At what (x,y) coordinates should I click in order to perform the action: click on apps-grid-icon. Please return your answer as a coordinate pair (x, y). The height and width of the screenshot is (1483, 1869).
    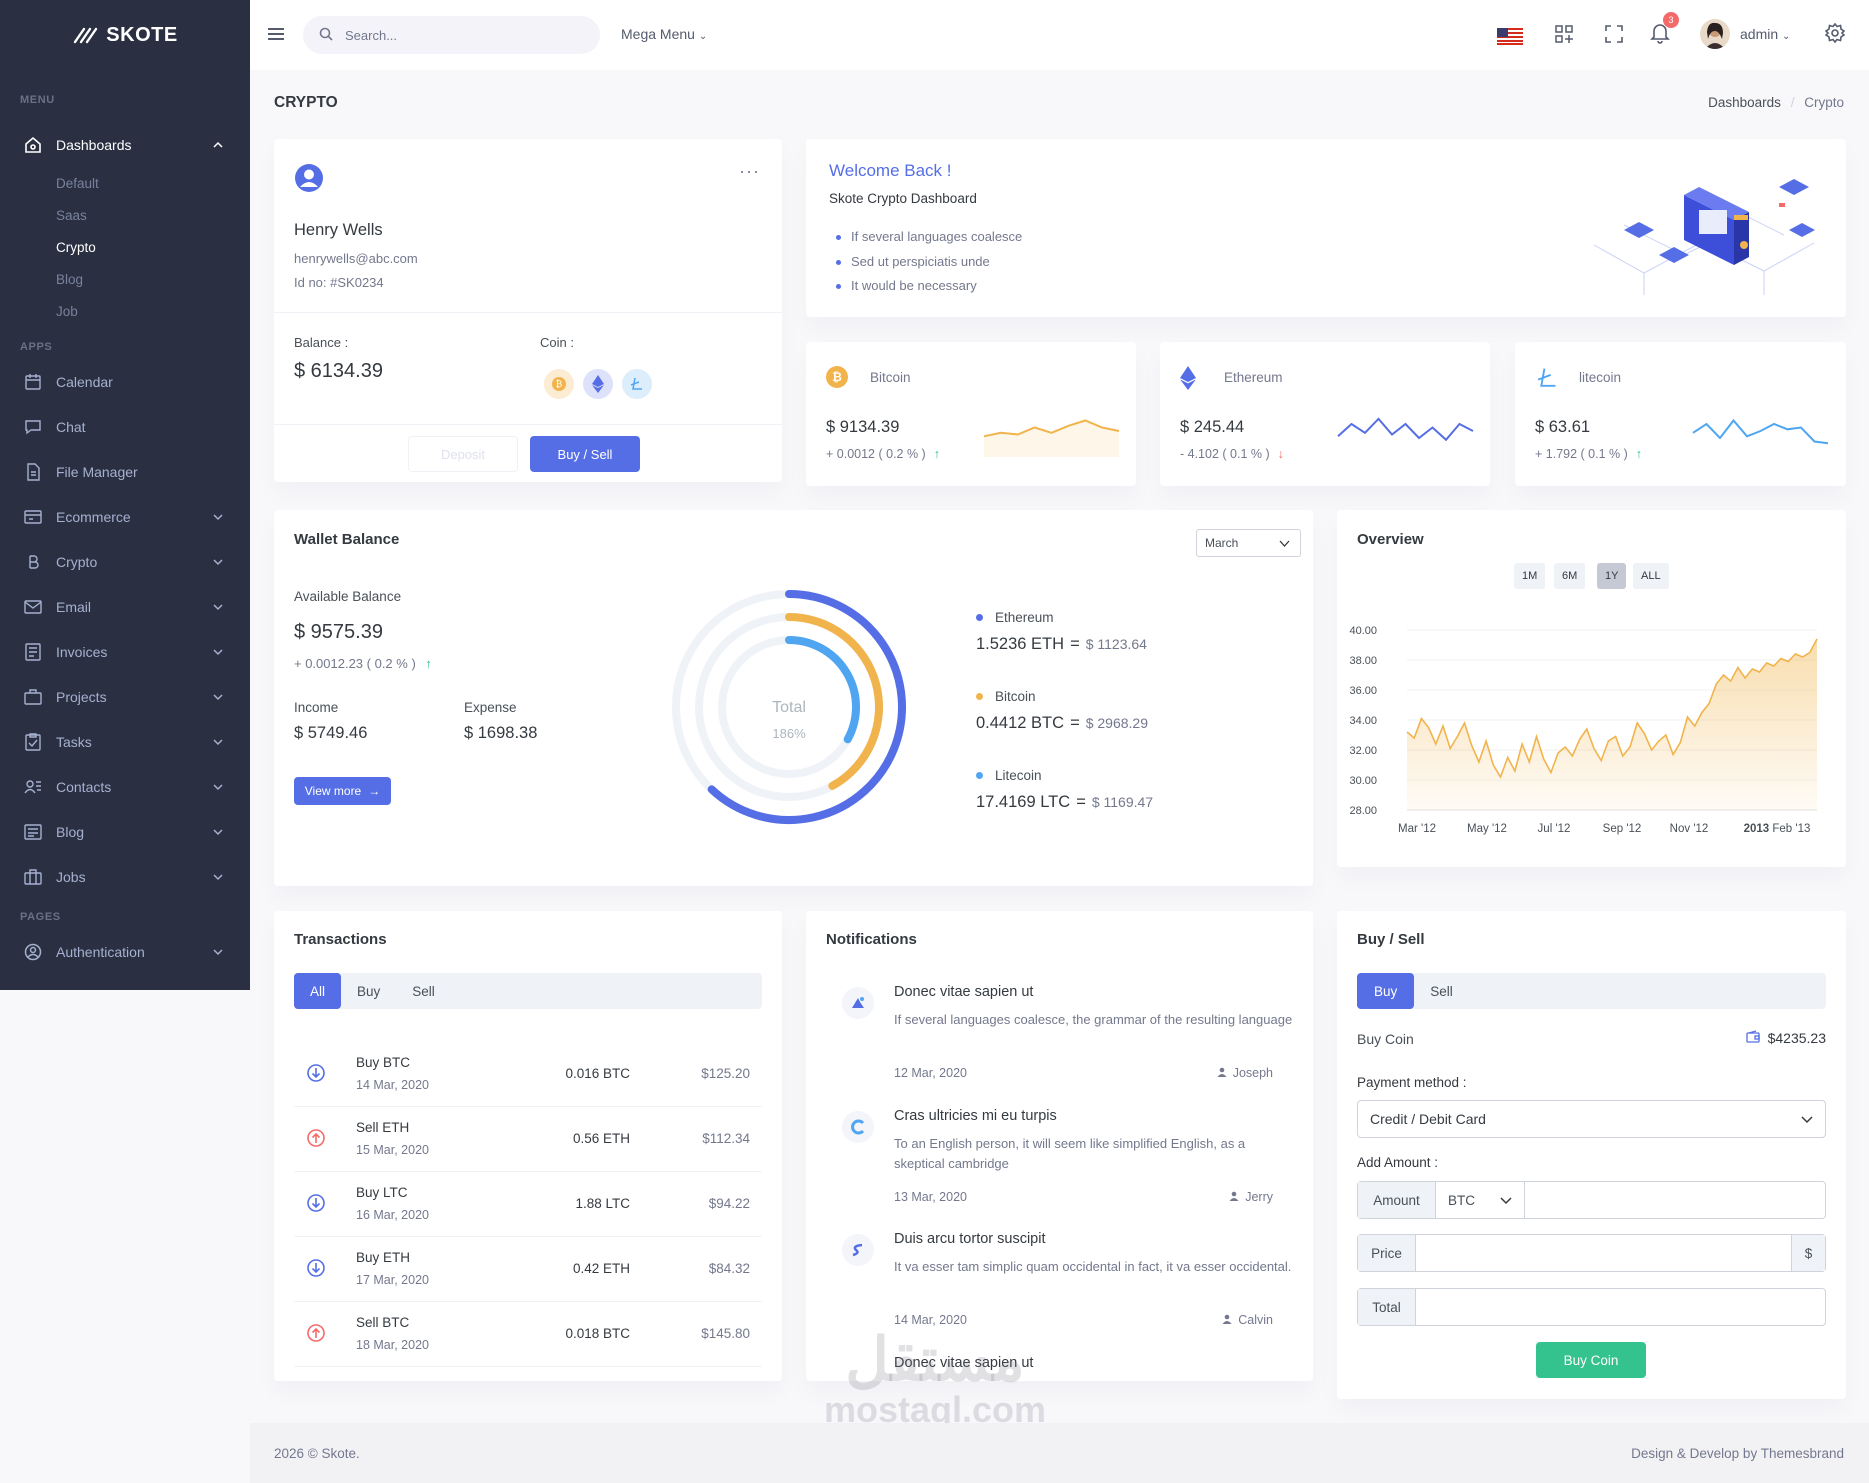
    Looking at the image, I should click on (1564, 35).